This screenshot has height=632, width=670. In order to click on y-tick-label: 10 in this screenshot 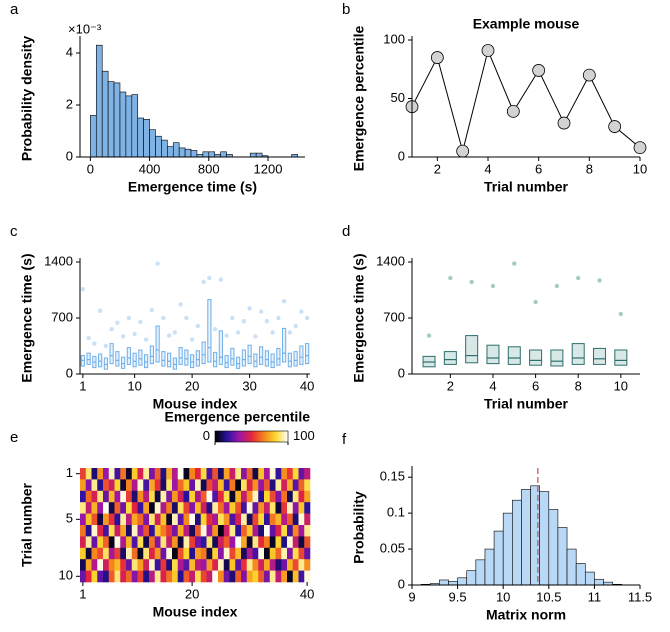, I will do `click(66, 575)`.